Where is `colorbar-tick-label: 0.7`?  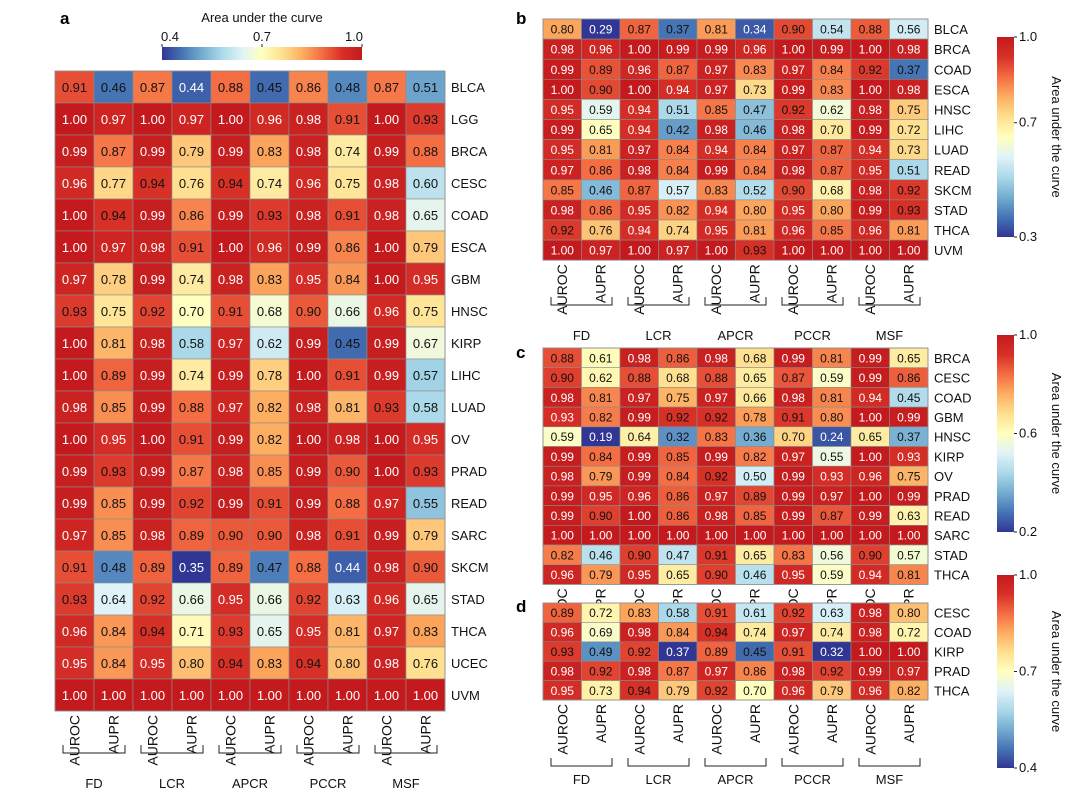 colorbar-tick-label: 0.7 is located at coordinates (262, 36).